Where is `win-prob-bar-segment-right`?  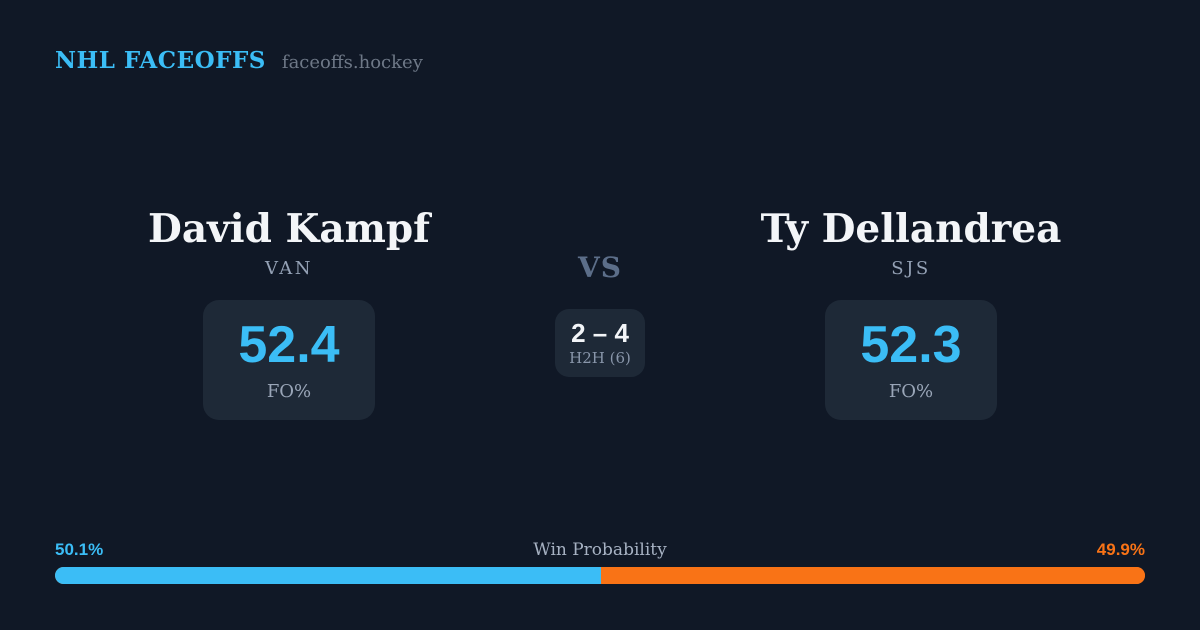
win-prob-bar-segment-right is located at coordinates (873, 575).